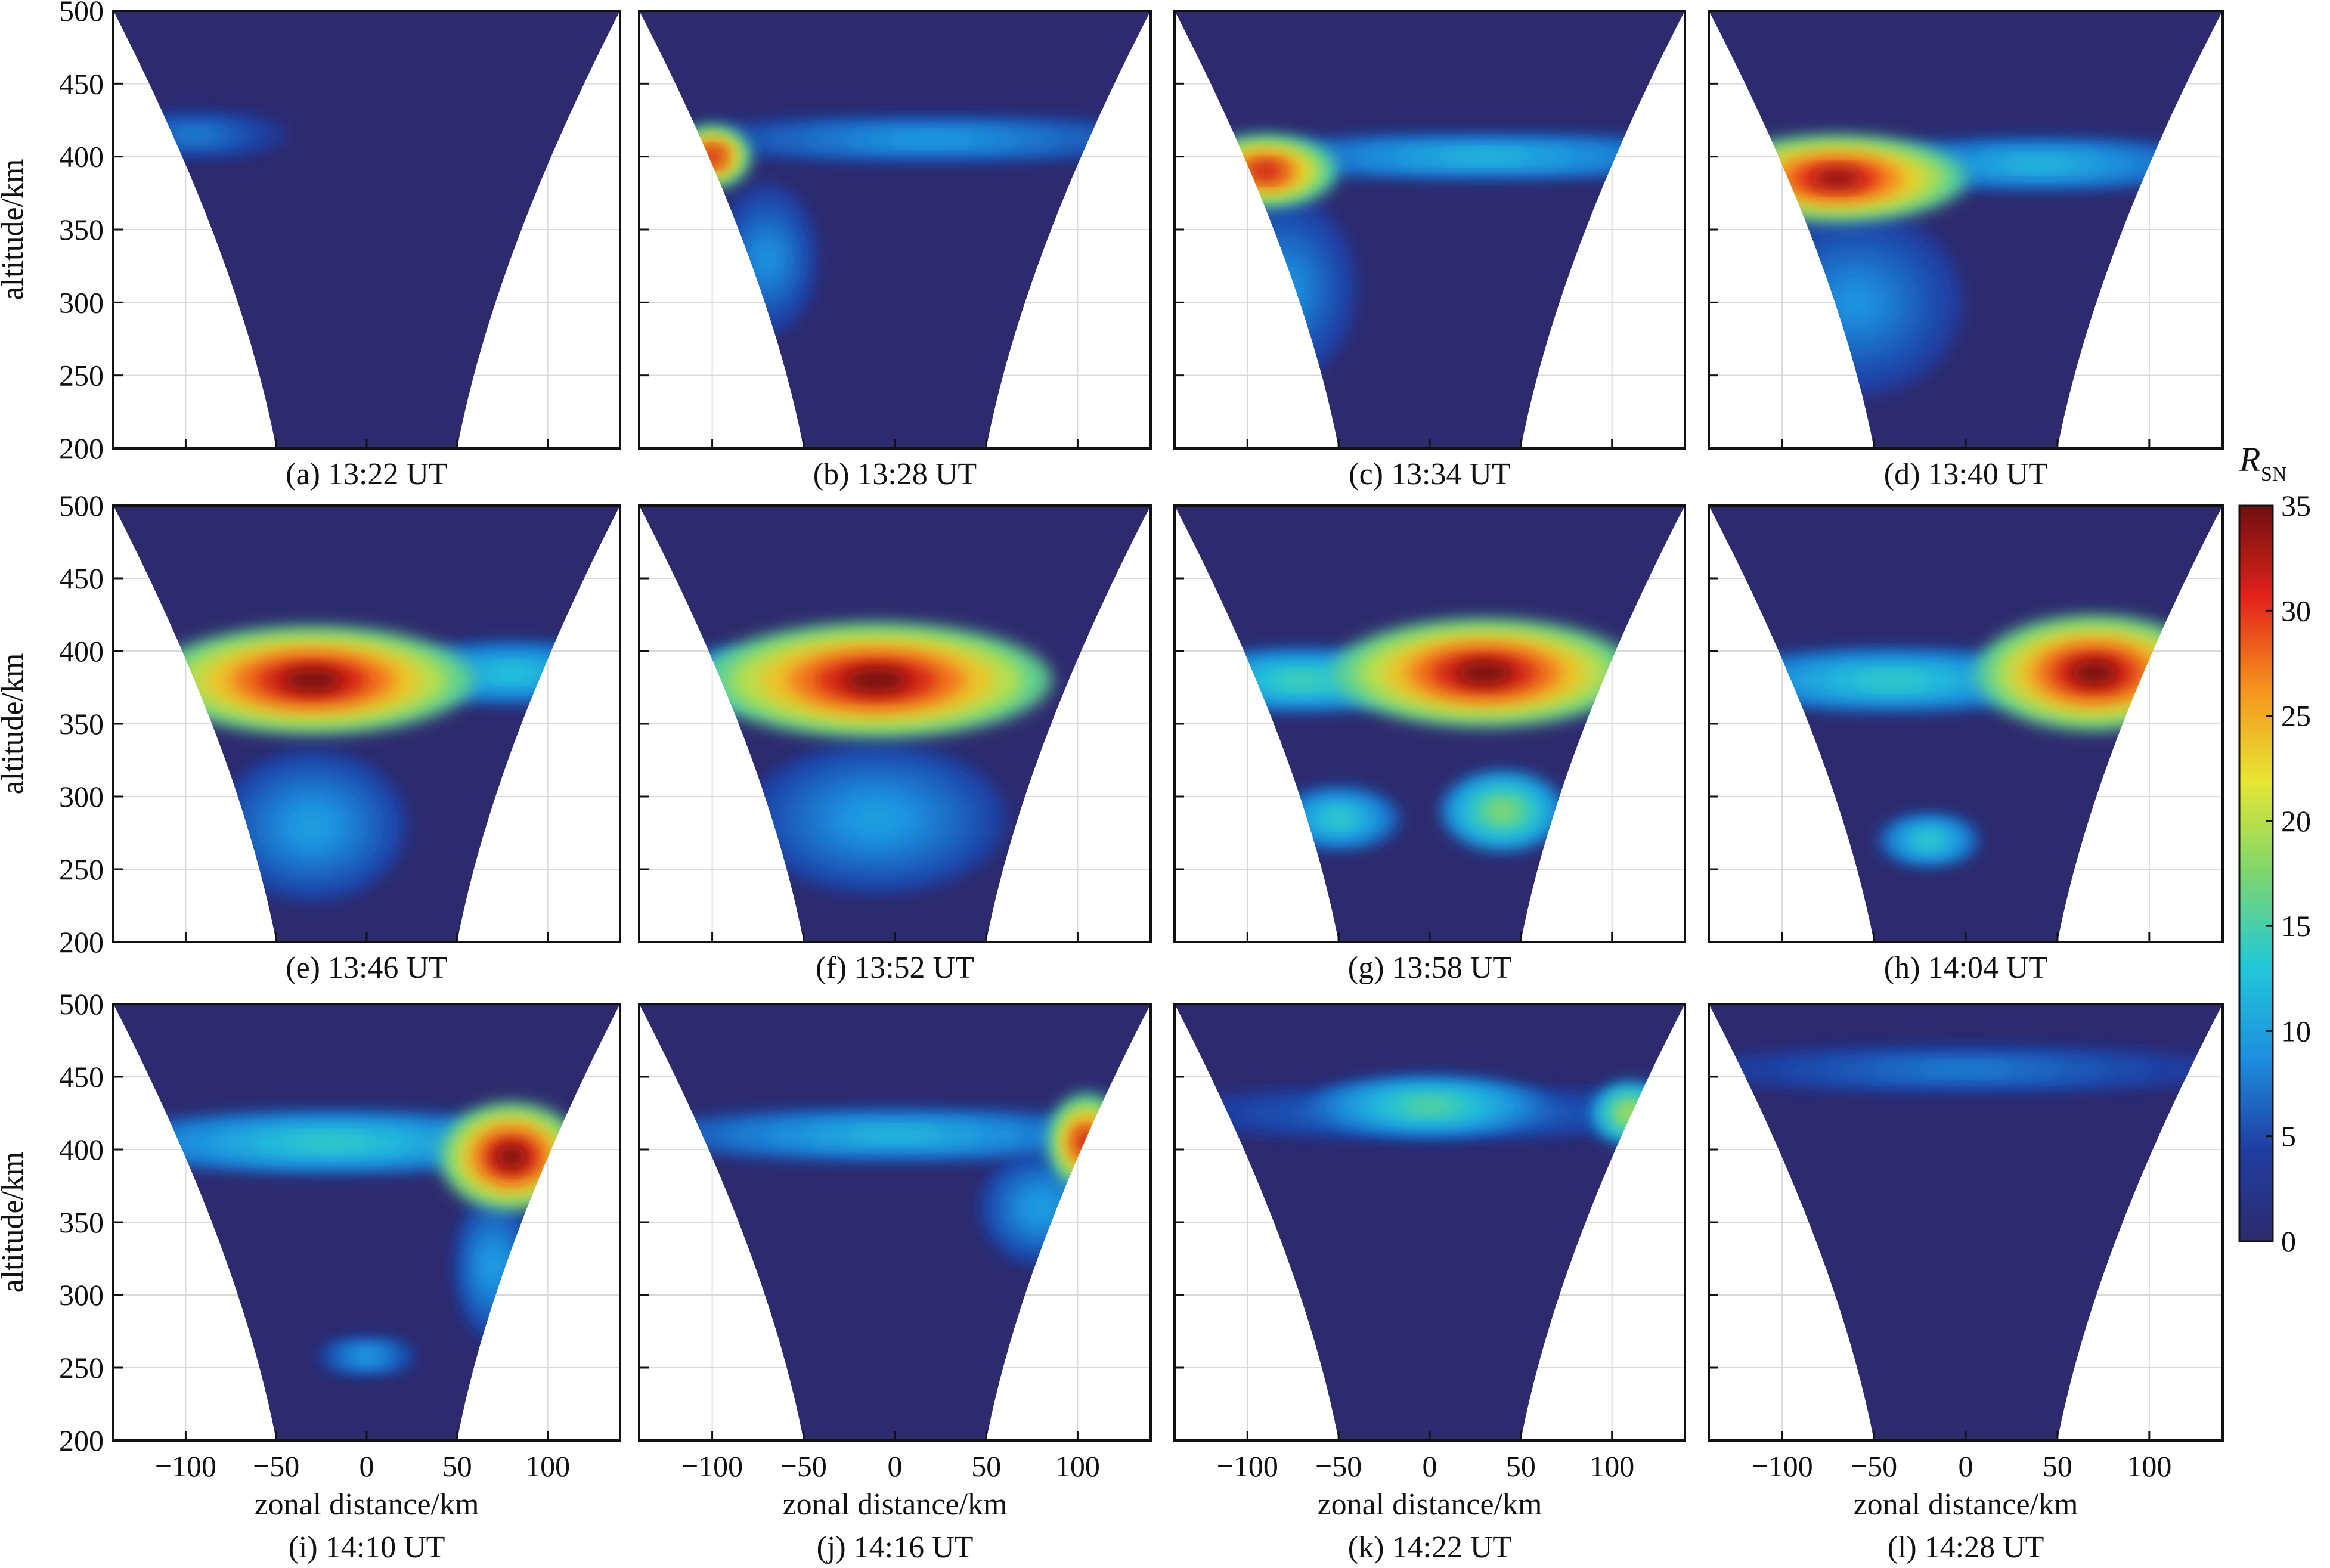 Image resolution: width=2330 pixels, height=1568 pixels. Describe the element at coordinates (367, 1547) in the screenshot. I see `panel-caption: (i) 14:10 UT` at that location.